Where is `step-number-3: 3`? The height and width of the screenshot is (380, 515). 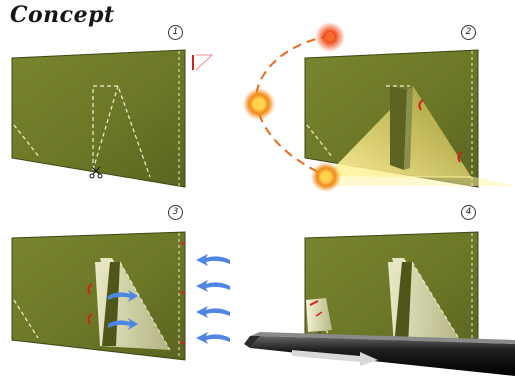 step-number-3: 3 is located at coordinates (175, 212).